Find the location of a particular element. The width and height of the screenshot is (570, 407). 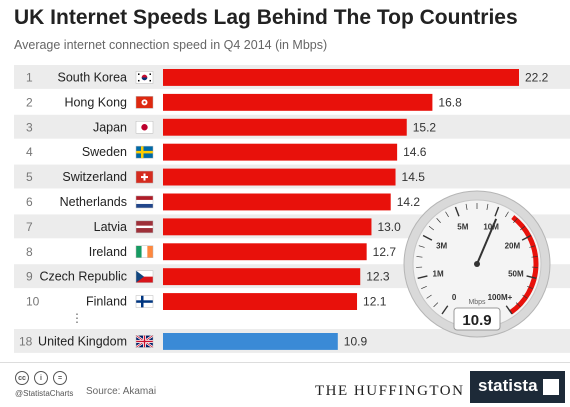

country-label: United Kingdom is located at coordinates (82, 341).